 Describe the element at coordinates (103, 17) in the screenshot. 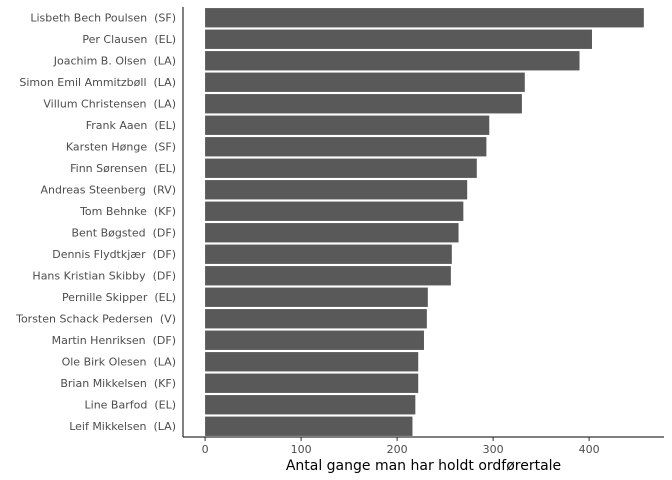

I see `y-tick-label: Lisbeth Bech Poulsen (SF)` at that location.